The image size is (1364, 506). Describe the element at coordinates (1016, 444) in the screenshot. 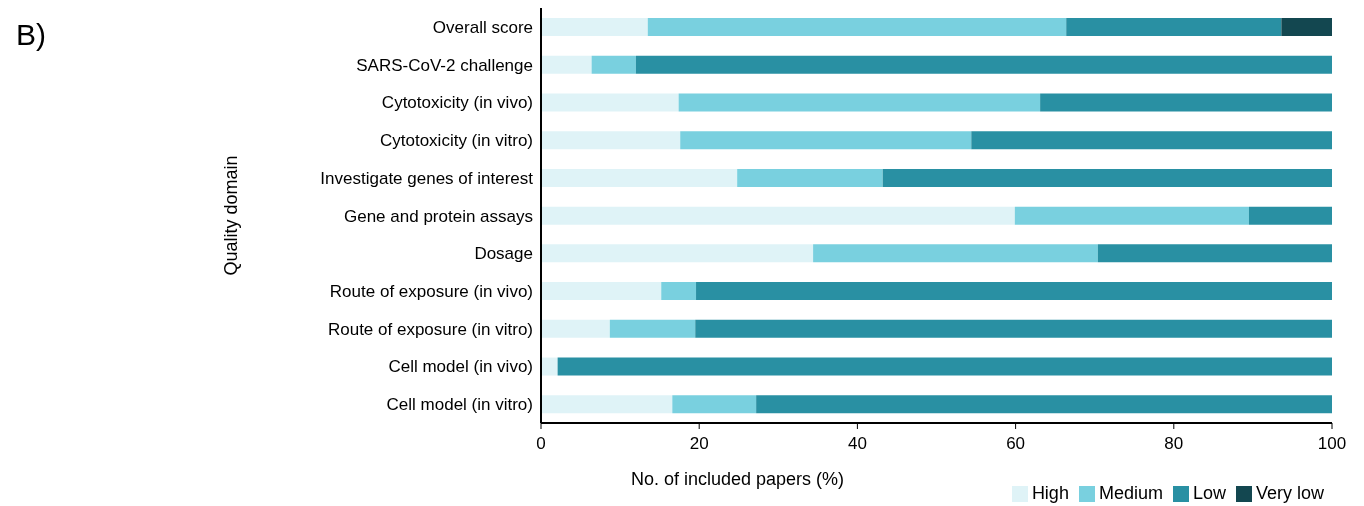

I see `x-tick-label: 60` at that location.